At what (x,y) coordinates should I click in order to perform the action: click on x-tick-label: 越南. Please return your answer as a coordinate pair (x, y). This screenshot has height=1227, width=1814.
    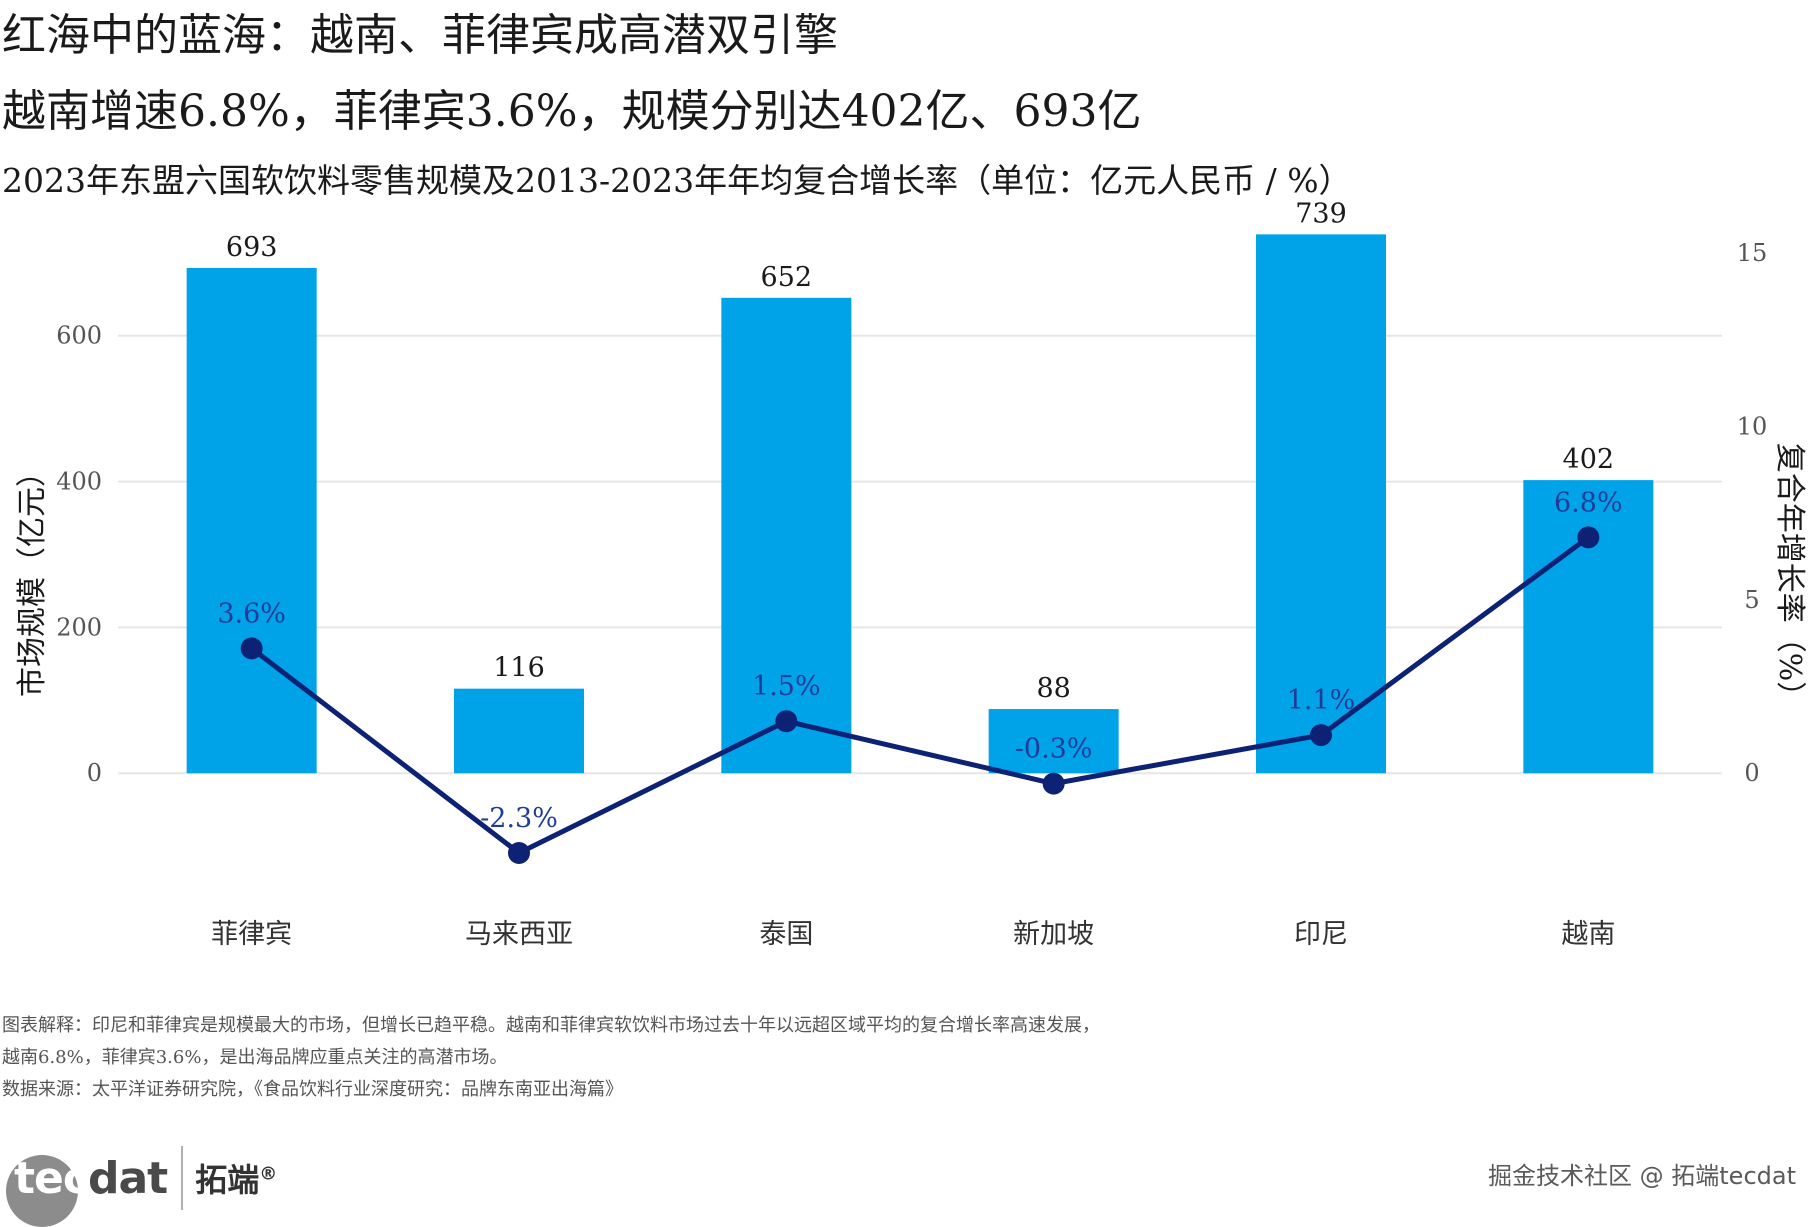
    Looking at the image, I should click on (1588, 934).